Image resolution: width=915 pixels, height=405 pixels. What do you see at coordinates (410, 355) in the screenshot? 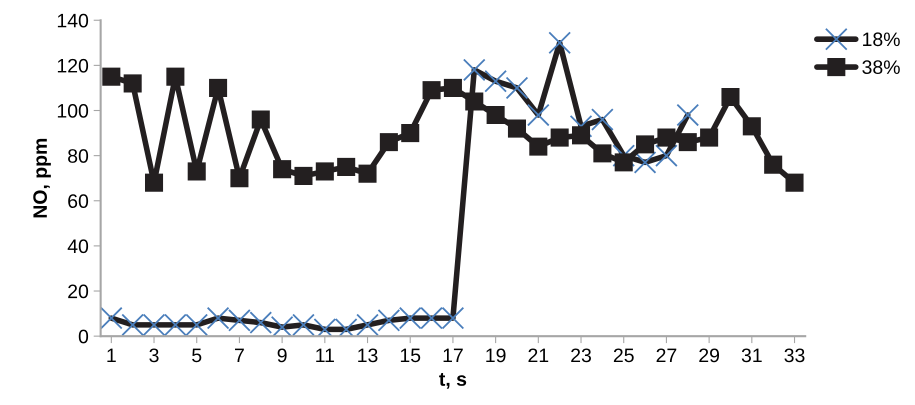
I see `x-tick-label: 15` at bounding box center [410, 355].